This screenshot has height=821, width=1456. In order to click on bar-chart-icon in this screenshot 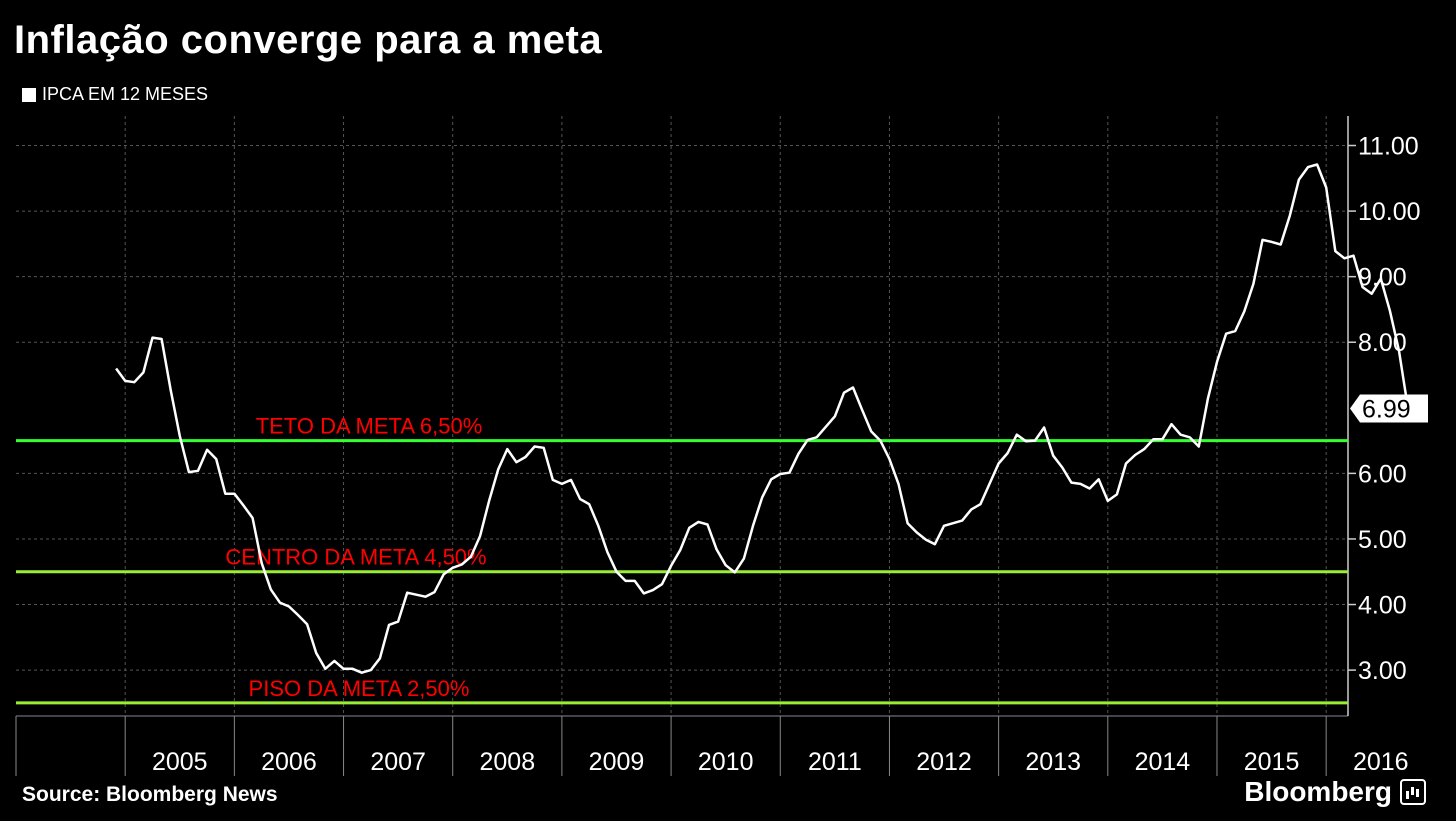, I will do `click(1413, 792)`.